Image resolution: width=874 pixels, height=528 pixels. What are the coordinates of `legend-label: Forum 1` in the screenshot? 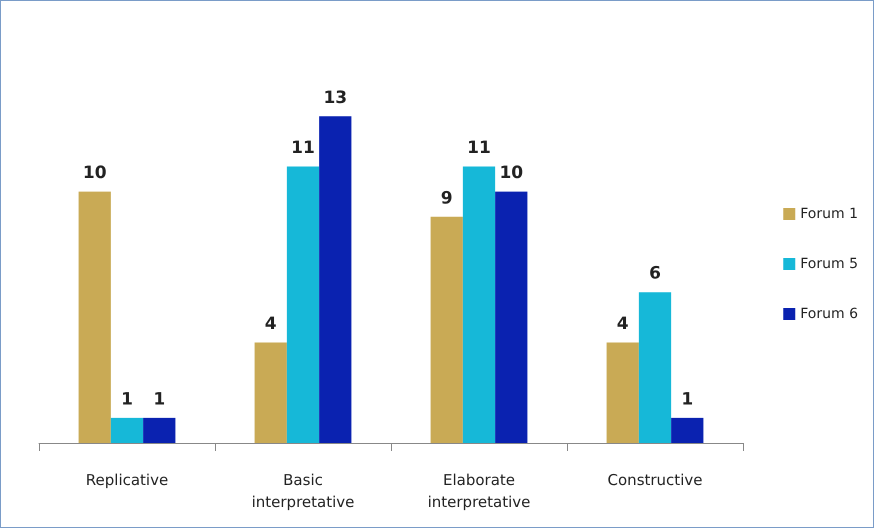 It's located at (829, 214).